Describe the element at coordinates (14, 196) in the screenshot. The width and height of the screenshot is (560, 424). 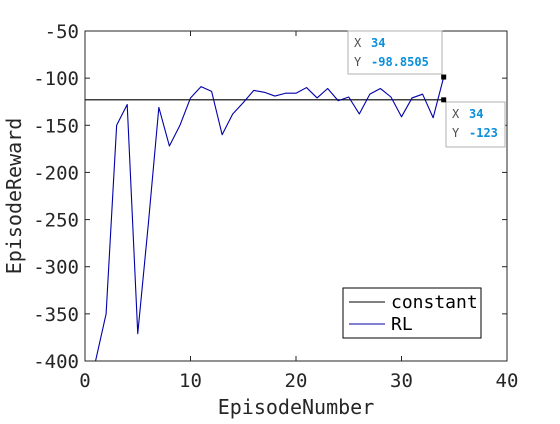
I see `y-axis-label: EpisodeReward` at that location.